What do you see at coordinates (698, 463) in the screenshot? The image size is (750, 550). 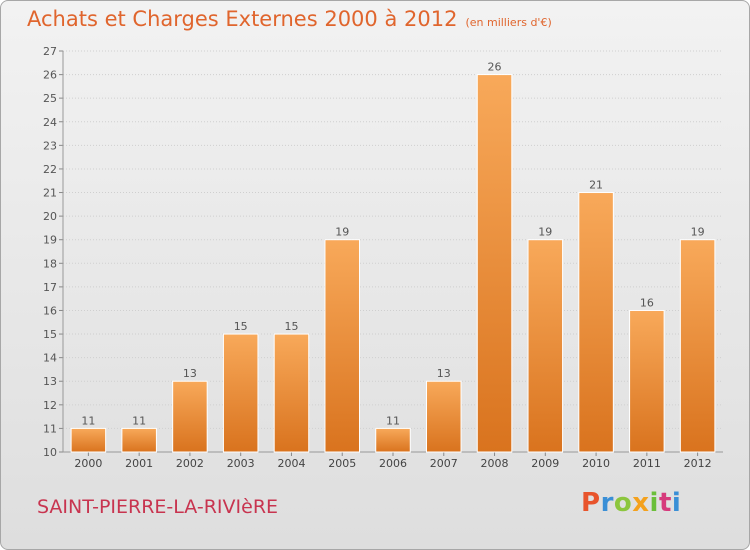 I see `x-tick-label-2012: 2012` at bounding box center [698, 463].